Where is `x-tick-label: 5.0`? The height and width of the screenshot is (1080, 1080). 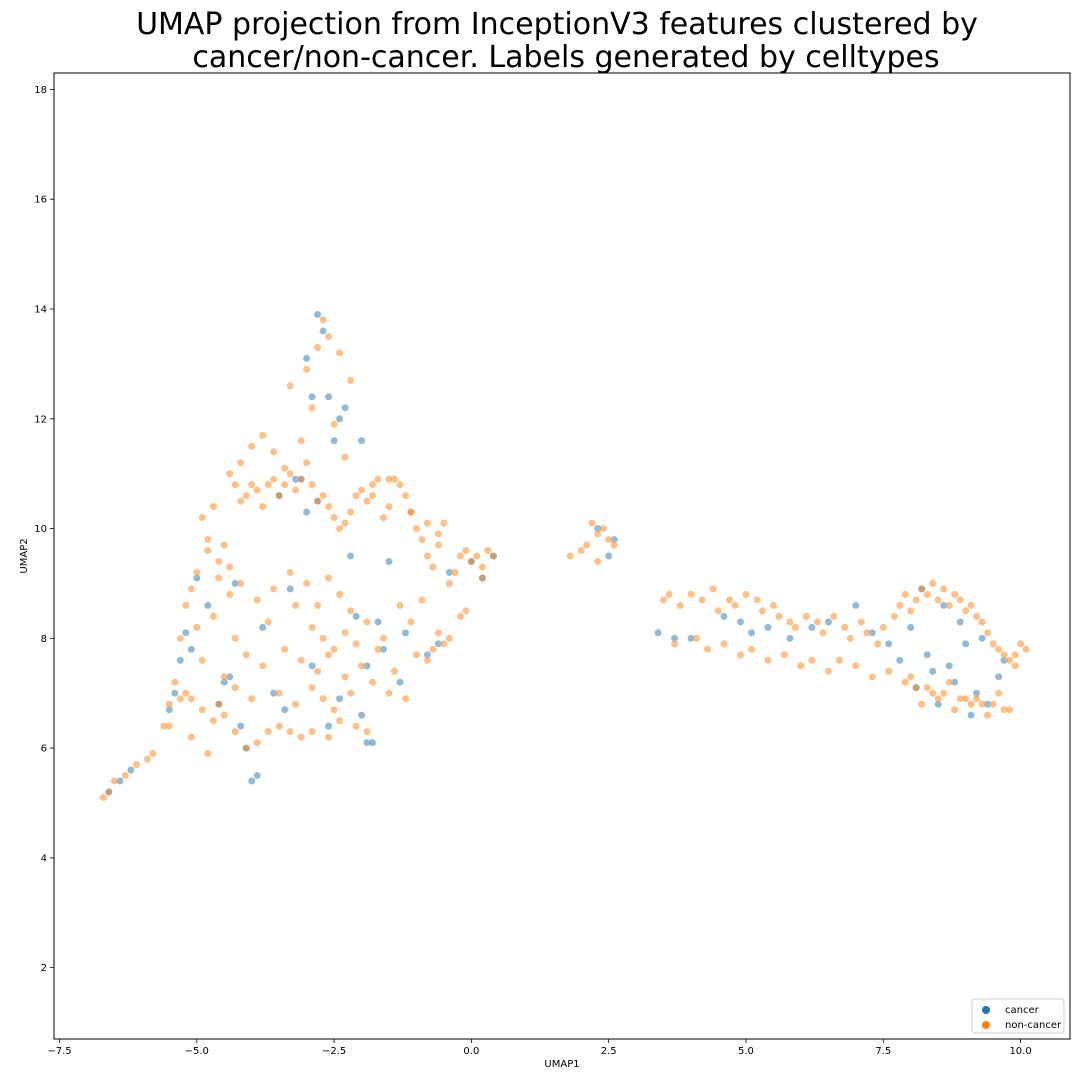
x-tick-label: 5.0 is located at coordinates (746, 1051).